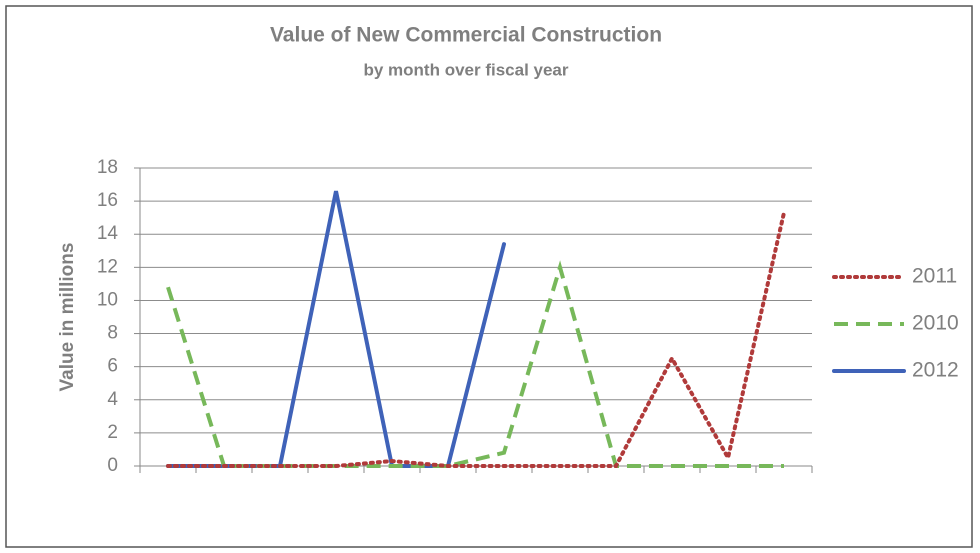 This screenshot has width=980, height=553. What do you see at coordinates (935, 370) in the screenshot?
I see `legend-label: 2012` at bounding box center [935, 370].